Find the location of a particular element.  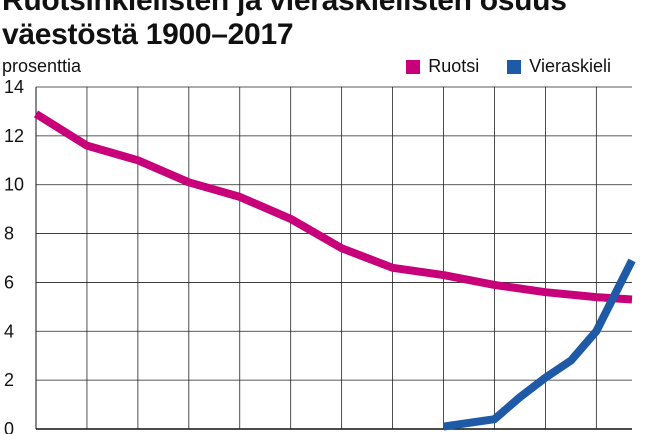

legend-item-vieraskieli: Vieraskieli is located at coordinates (559, 66).